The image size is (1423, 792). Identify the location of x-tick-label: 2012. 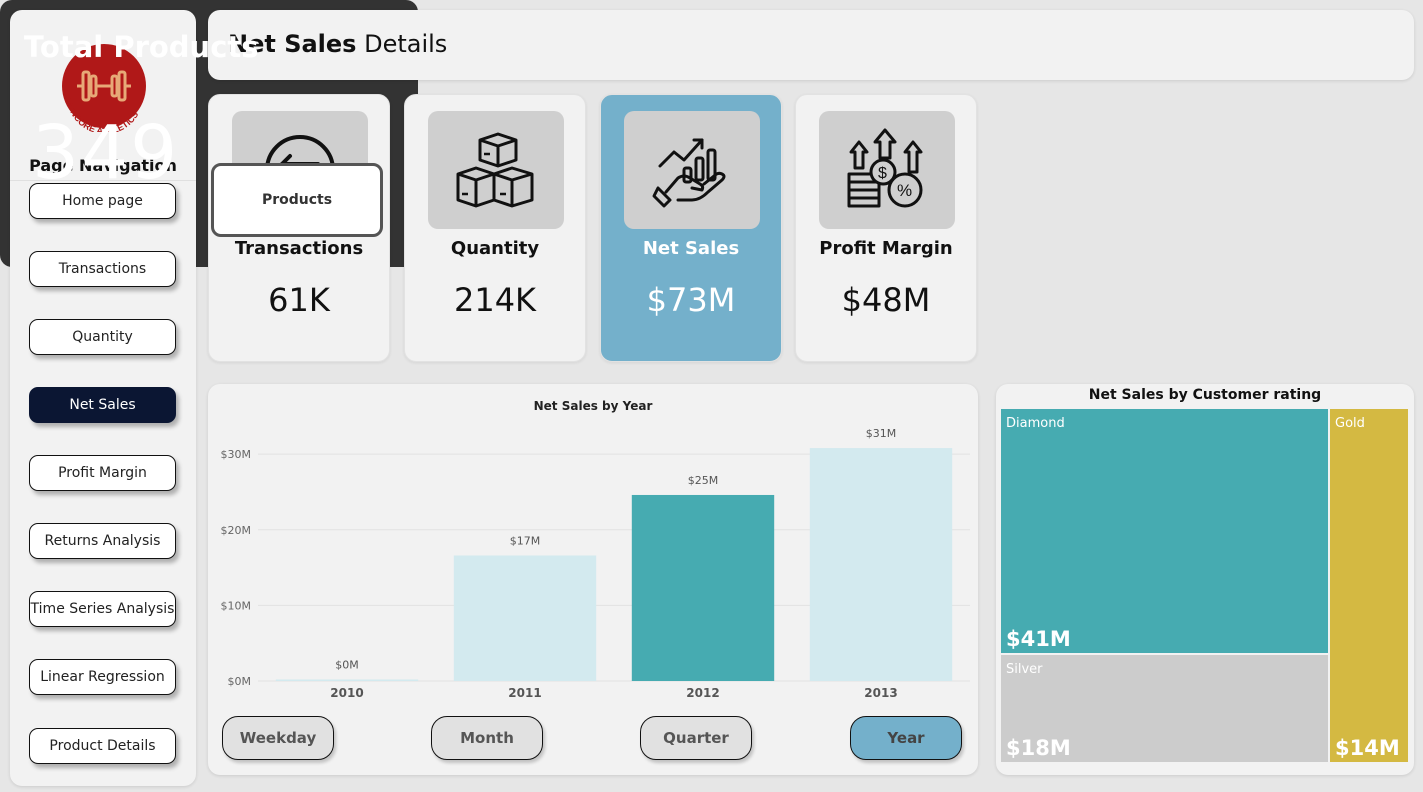
(702, 693).